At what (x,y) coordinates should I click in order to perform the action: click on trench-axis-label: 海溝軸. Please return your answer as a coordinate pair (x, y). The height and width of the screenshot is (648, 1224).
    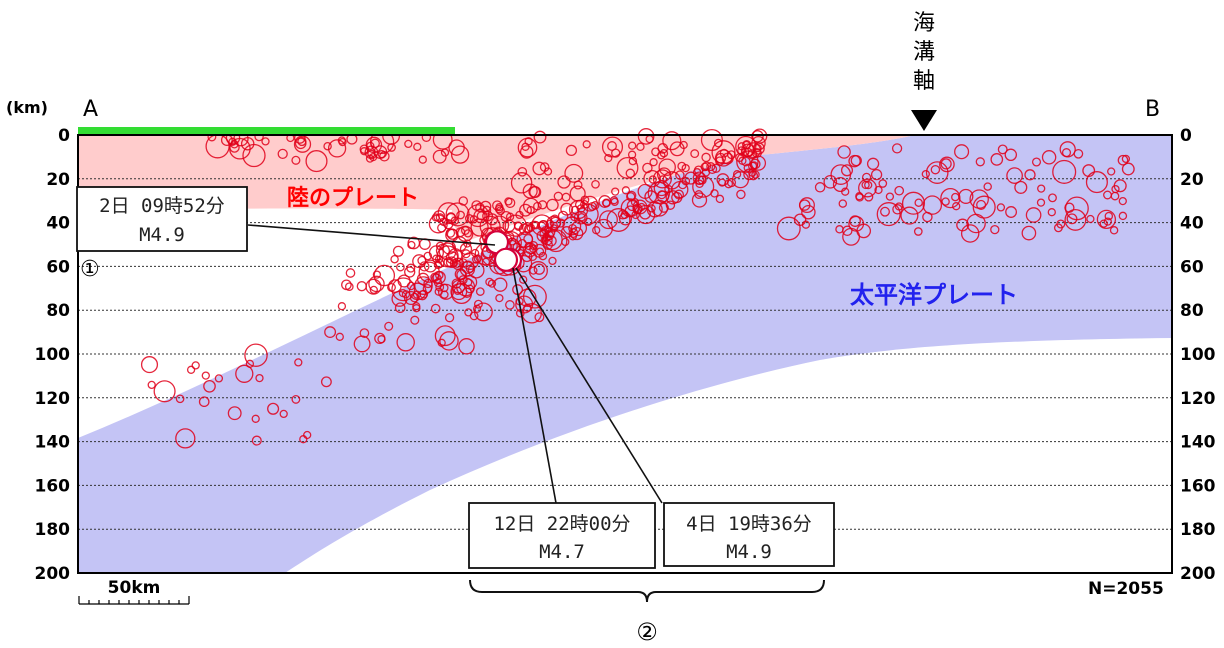
    Looking at the image, I should click on (924, 52).